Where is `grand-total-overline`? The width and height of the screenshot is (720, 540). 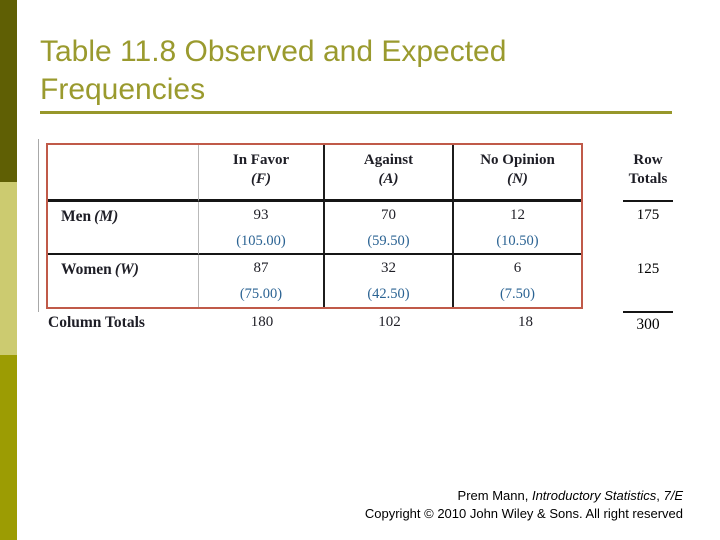
grand-total-overline is located at coordinates (648, 312).